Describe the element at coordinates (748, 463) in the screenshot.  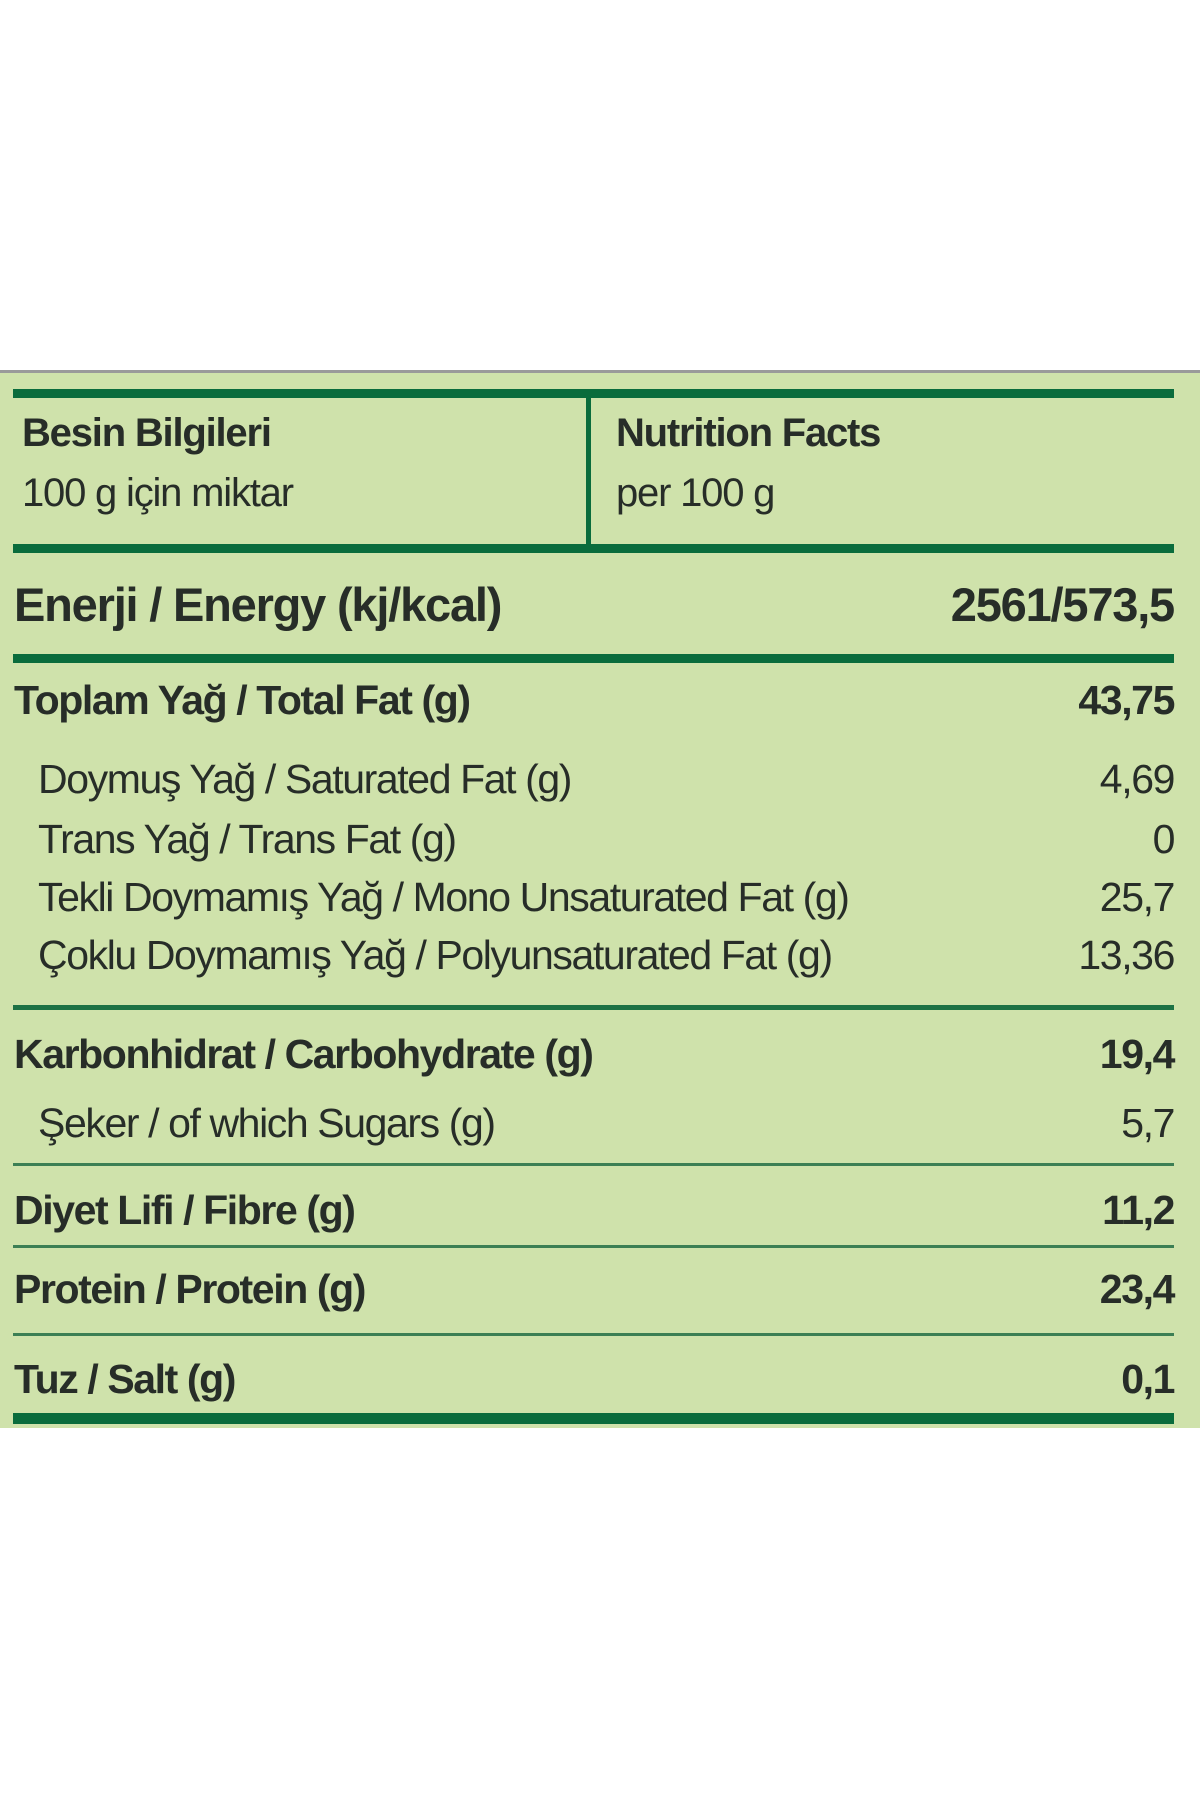
I see `header-english: Nutrition Facts per 100 g` at that location.